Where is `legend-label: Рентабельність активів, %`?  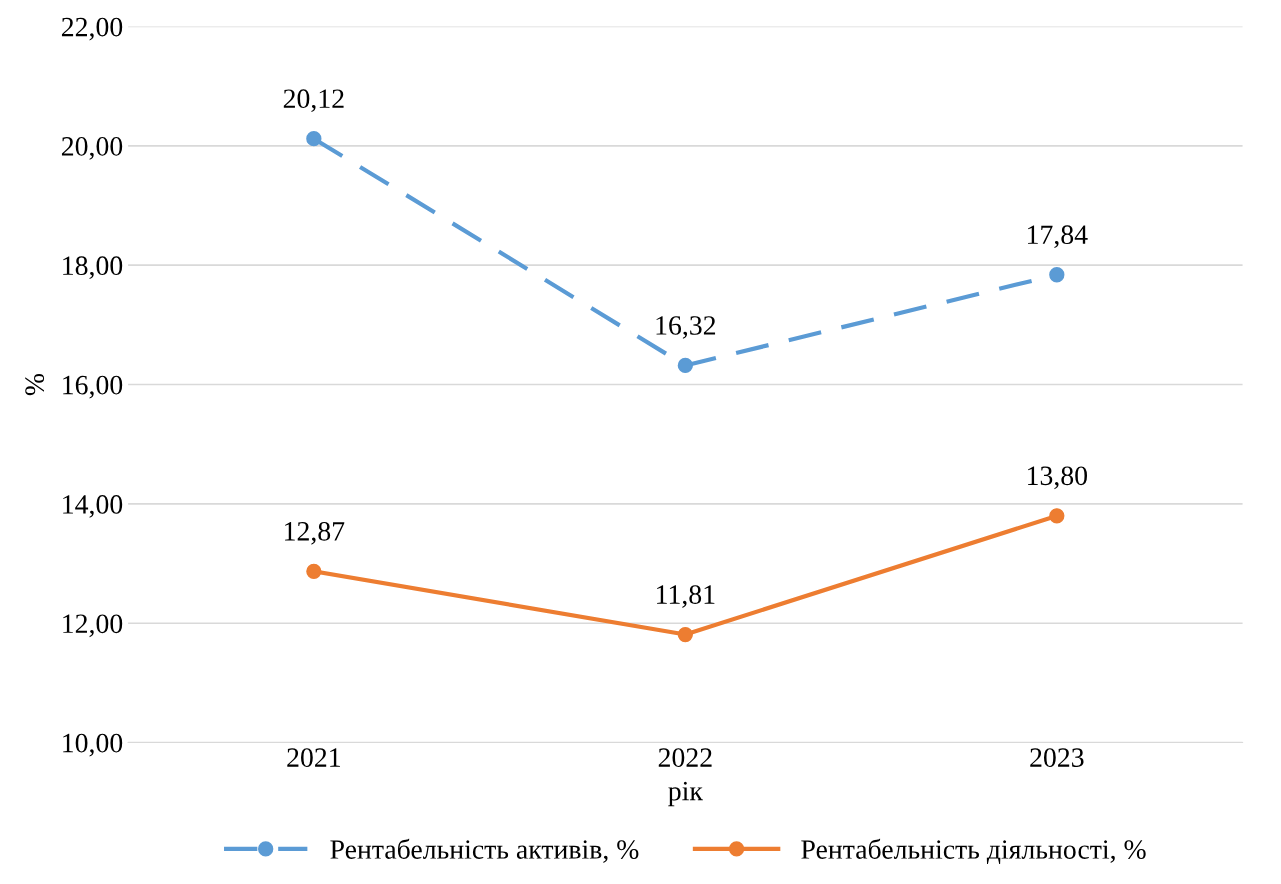 legend-label: Рентабельність активів, % is located at coordinates (484, 850).